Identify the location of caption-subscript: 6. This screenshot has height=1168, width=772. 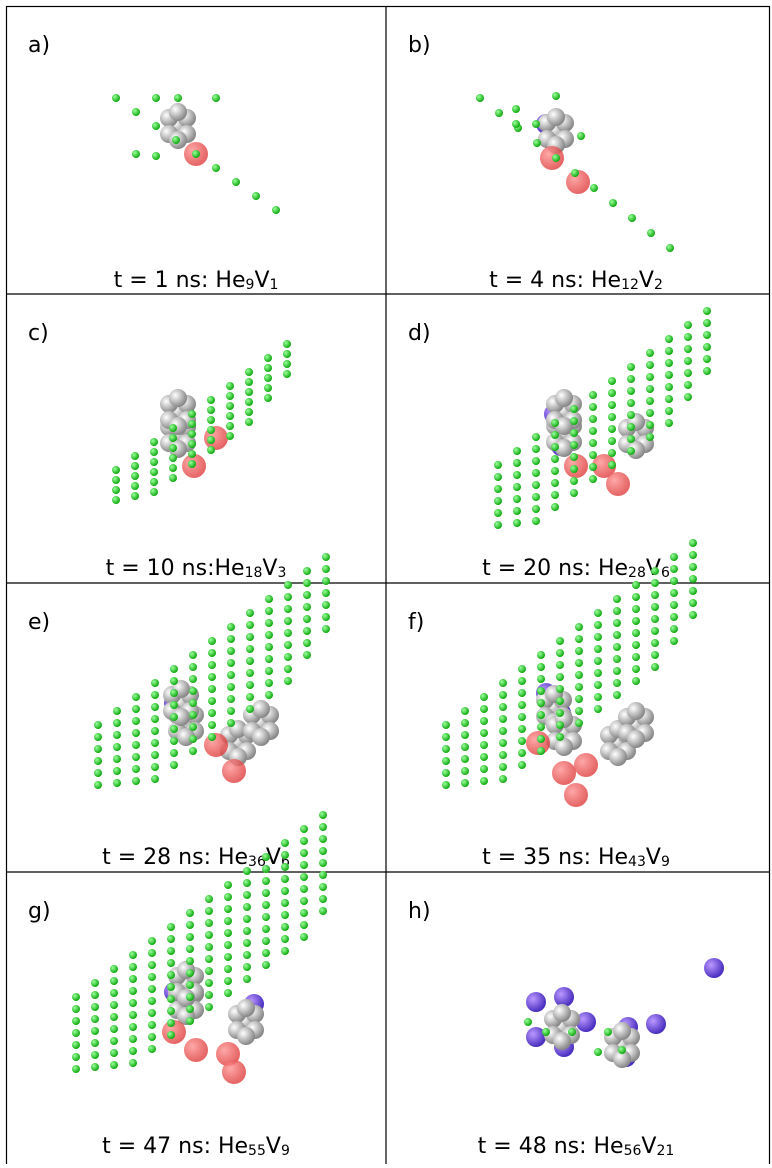
(285, 862).